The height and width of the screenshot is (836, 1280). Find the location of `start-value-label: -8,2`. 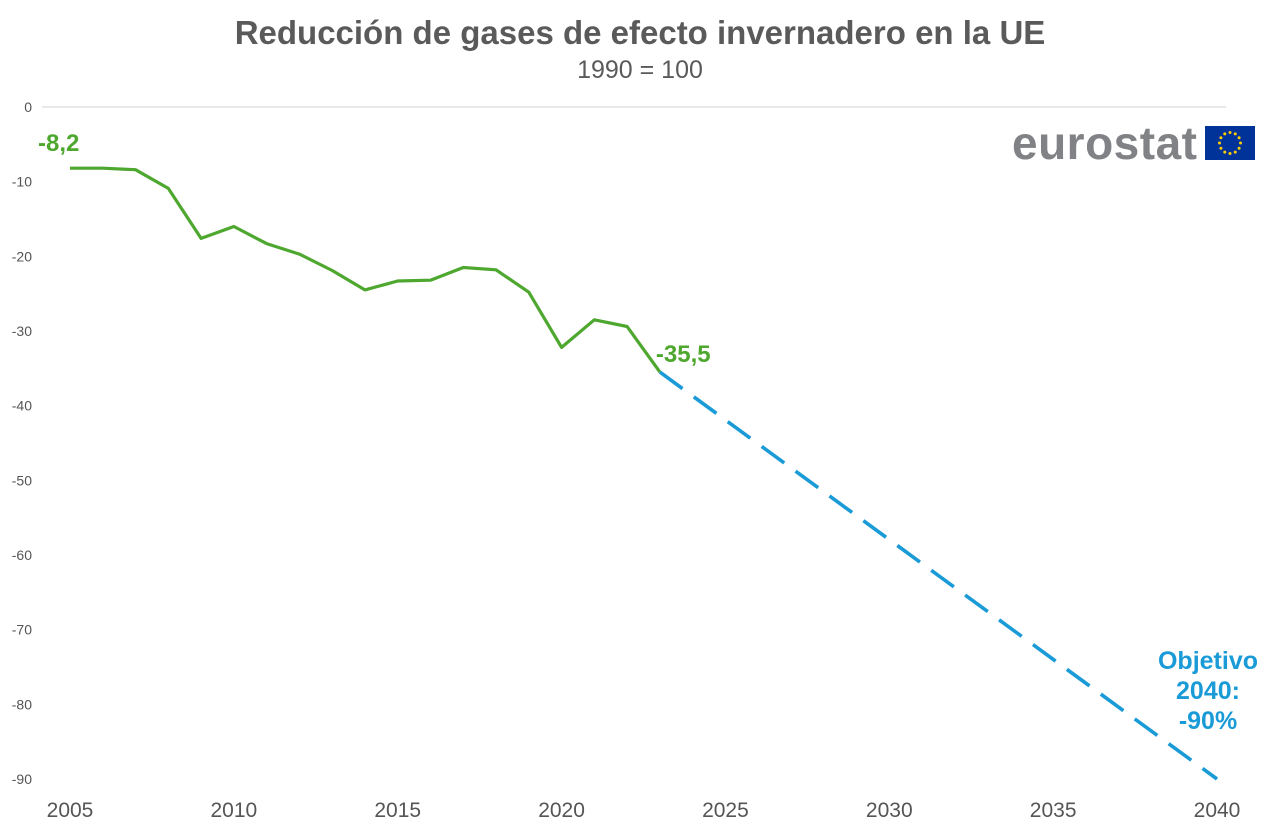

start-value-label: -8,2 is located at coordinates (58, 143).